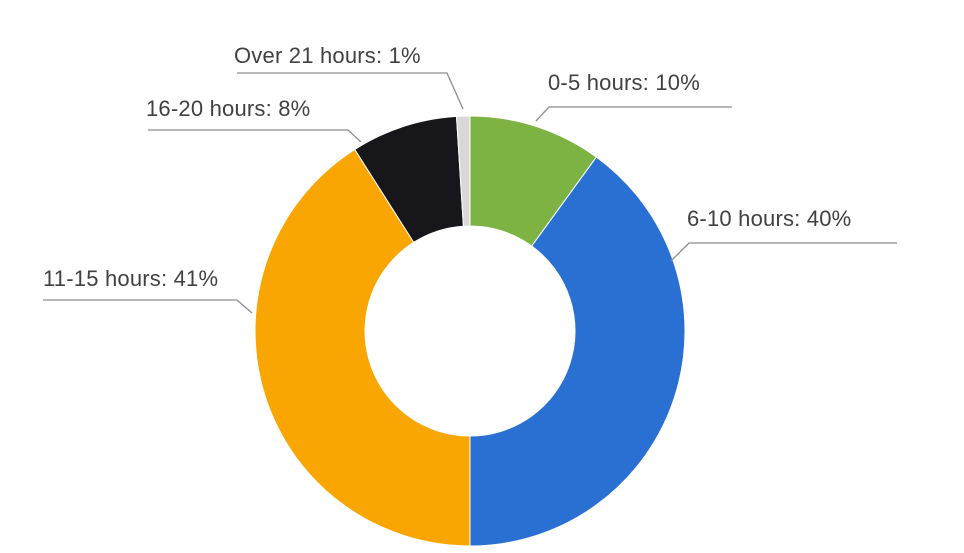 Image resolution: width=964 pixels, height=553 pixels. What do you see at coordinates (350, 91) in the screenshot?
I see `leader-line-over-21-hours` at bounding box center [350, 91].